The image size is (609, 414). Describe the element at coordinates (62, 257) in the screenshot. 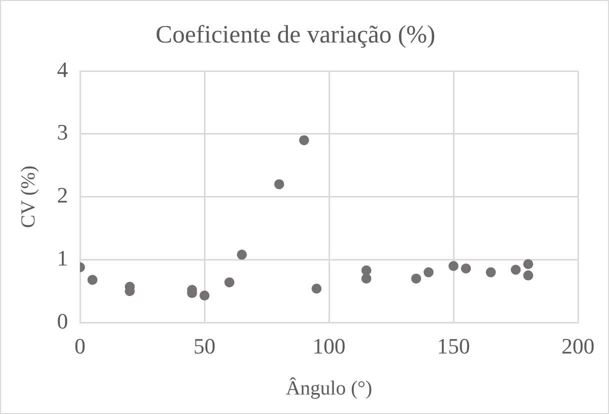

I see `y-tick-label: 1` at that location.